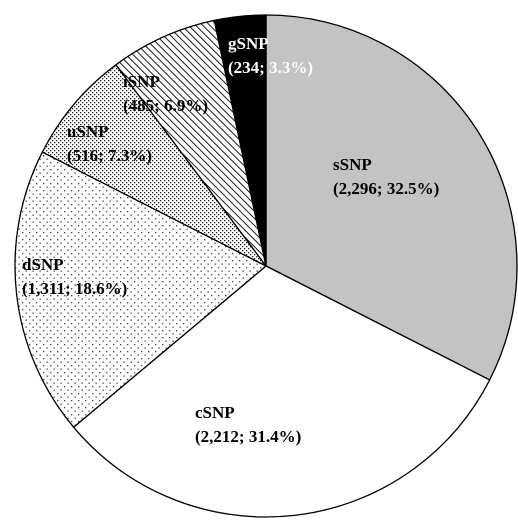 Image resolution: width=518 pixels, height=520 pixels. What do you see at coordinates (248, 436) in the screenshot?
I see `slice-value-csnp: (2,212; 31.4%)` at bounding box center [248, 436].